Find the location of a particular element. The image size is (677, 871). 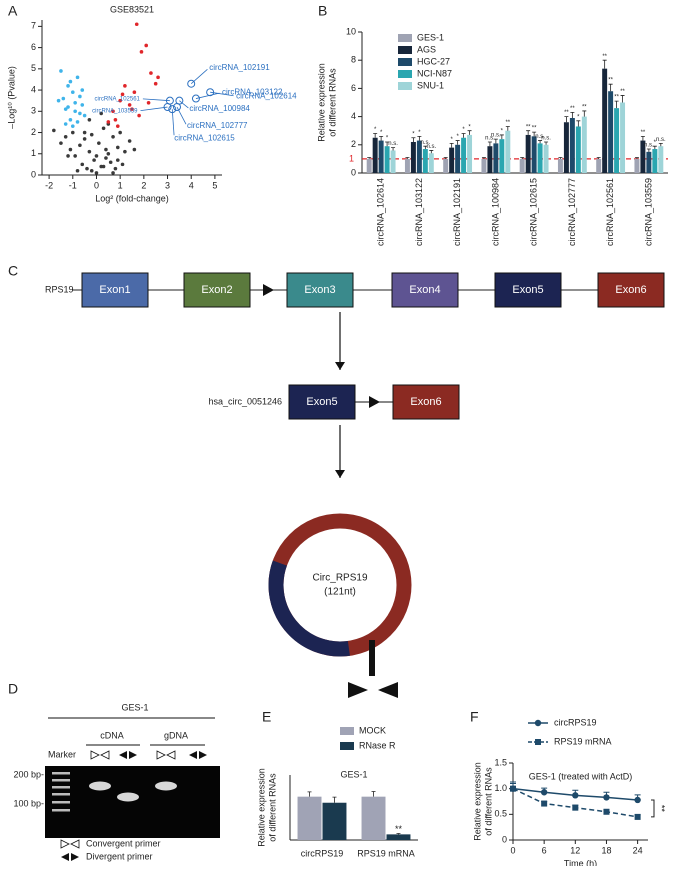

panel-label: C is located at coordinates (13, 271).